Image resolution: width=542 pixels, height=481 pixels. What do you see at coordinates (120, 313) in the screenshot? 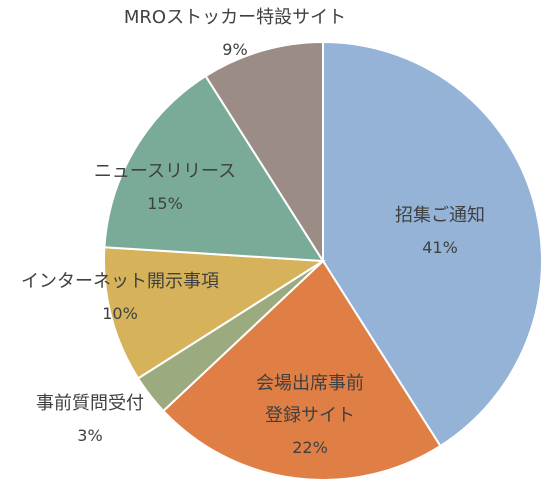
I see `value-label: 10%` at bounding box center [120, 313].